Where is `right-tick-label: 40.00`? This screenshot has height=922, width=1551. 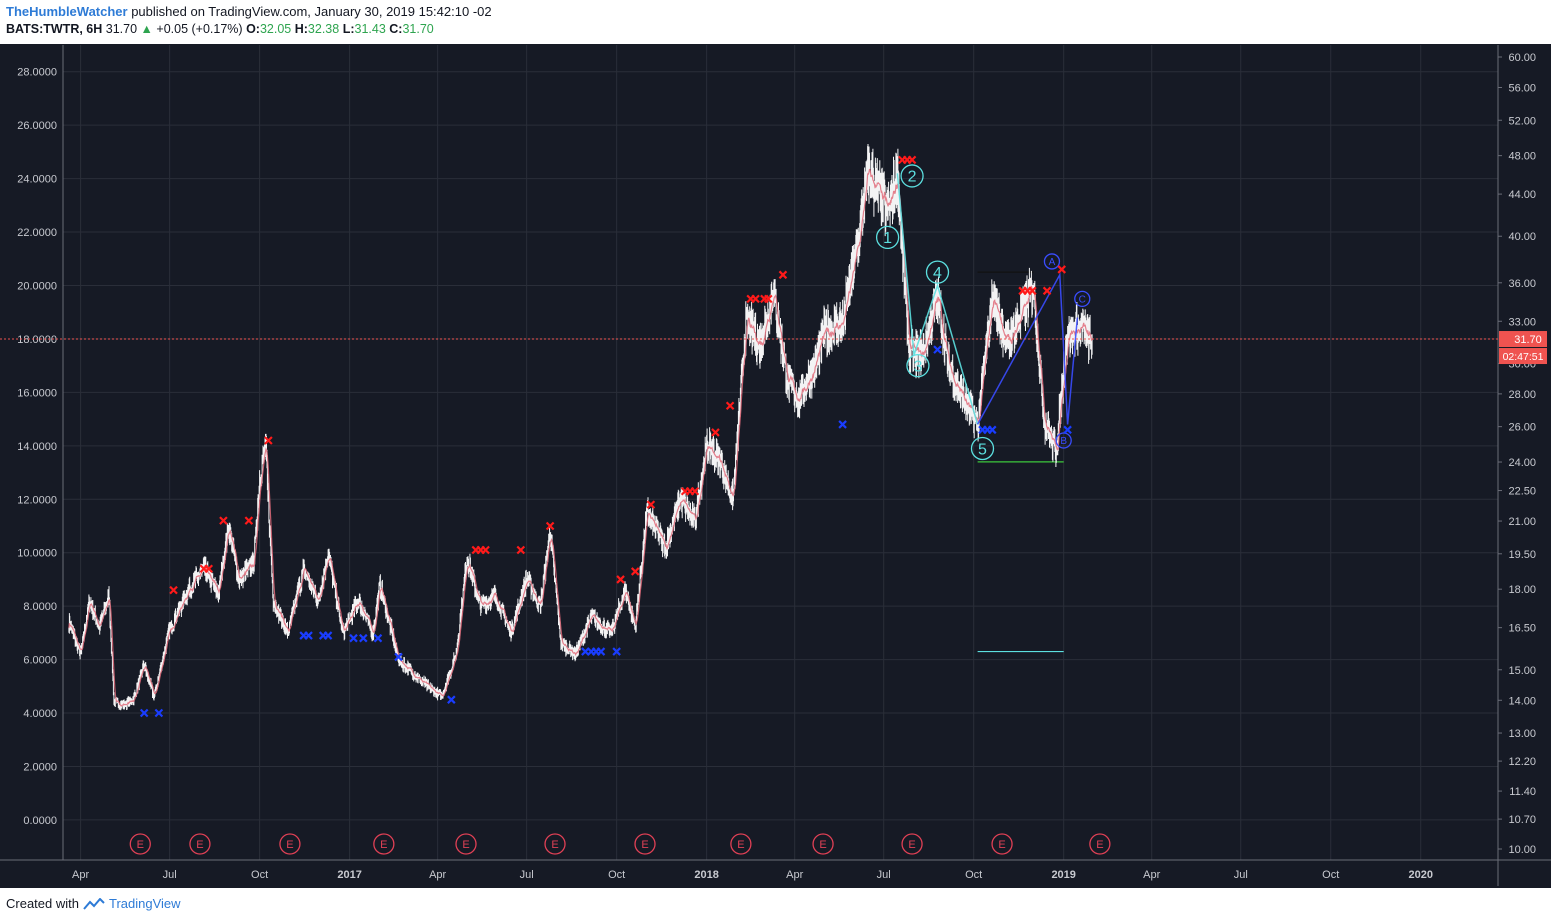
right-tick-label: 40.00 is located at coordinates (1522, 237).